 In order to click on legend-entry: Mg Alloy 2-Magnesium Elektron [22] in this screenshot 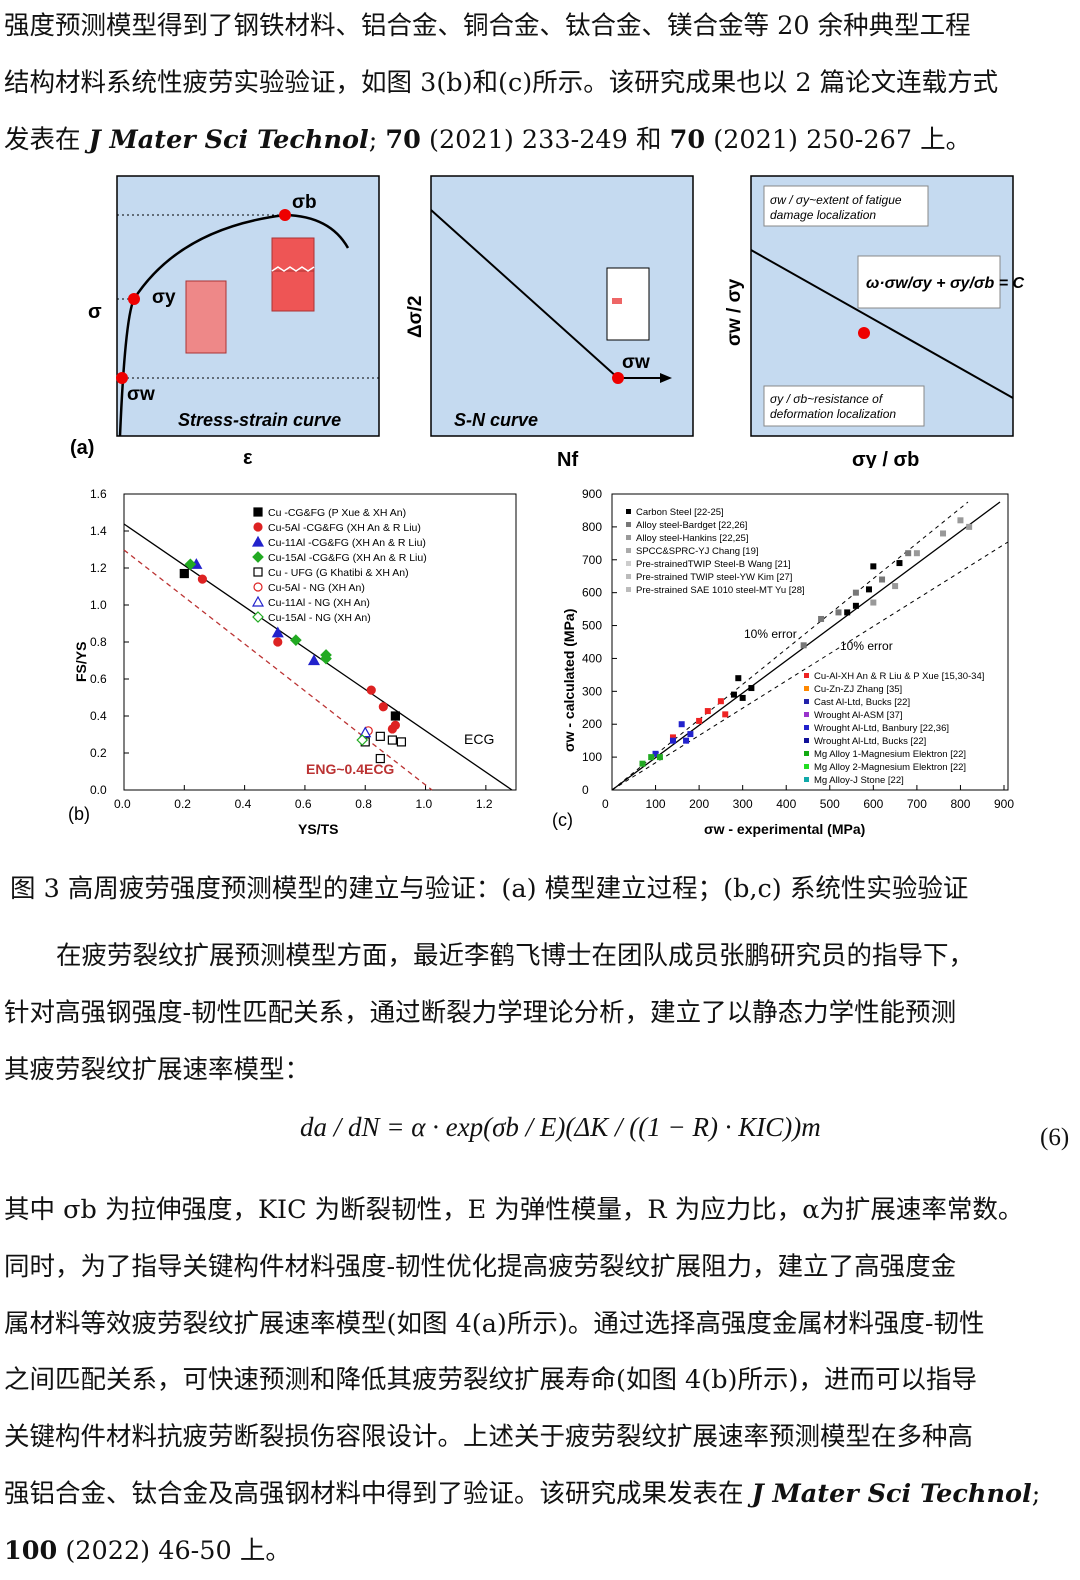, I will do `click(890, 767)`.